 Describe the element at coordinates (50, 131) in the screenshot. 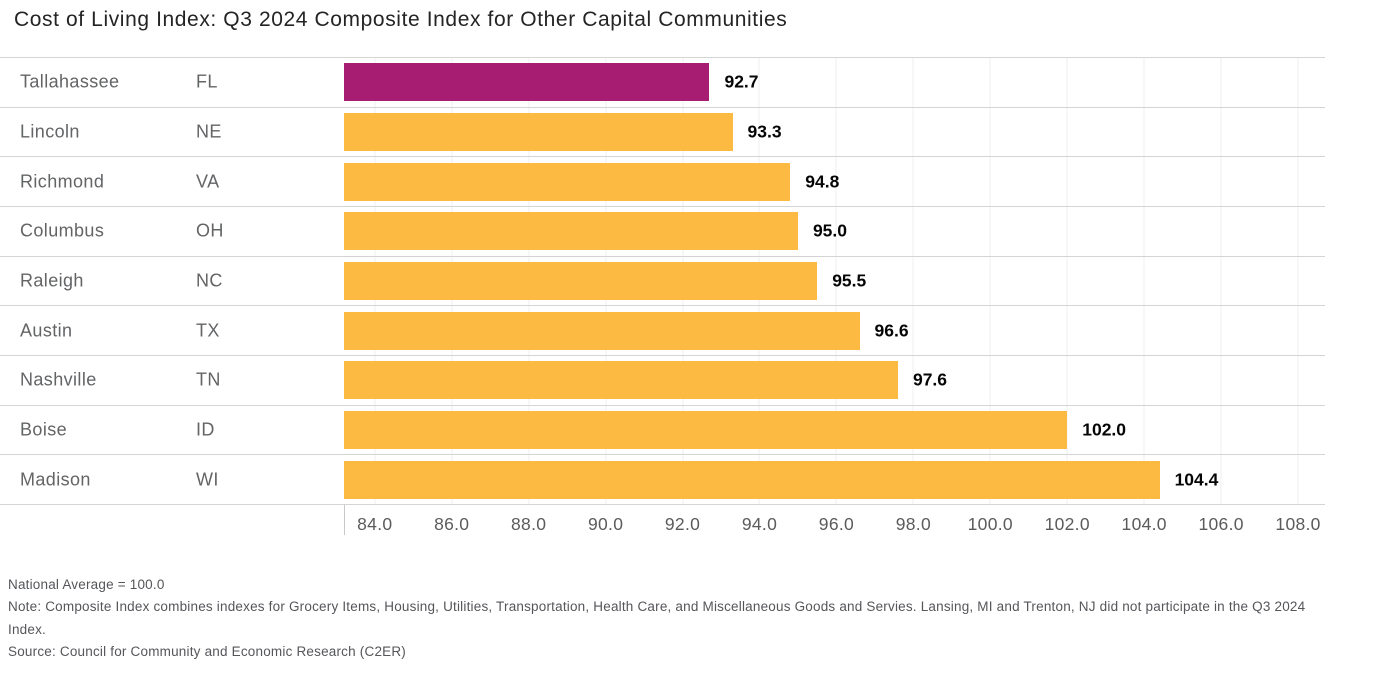

I see `city-label: Lincoln` at that location.